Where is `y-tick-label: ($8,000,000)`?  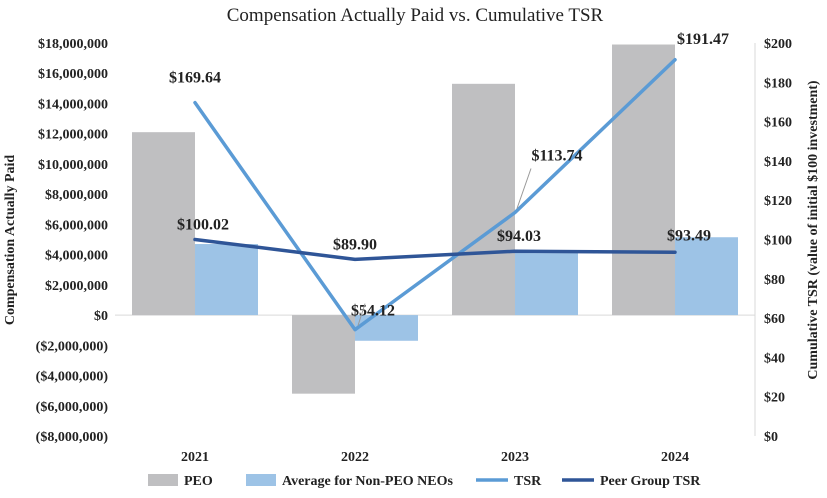
y-tick-label: ($8,000,000) is located at coordinates (72, 437).